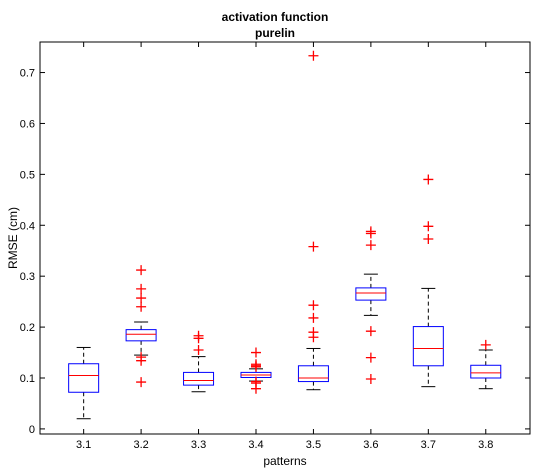 Image resolution: width=550 pixels, height=475 pixels. Describe the element at coordinates (370, 445) in the screenshot. I see `x-tick-label: 3.6` at that location.